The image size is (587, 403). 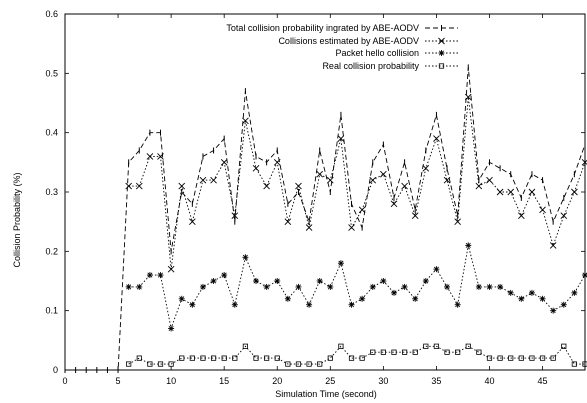 What do you see at coordinates (51, 14) in the screenshot?
I see `y-tick-label: 0.6` at bounding box center [51, 14].